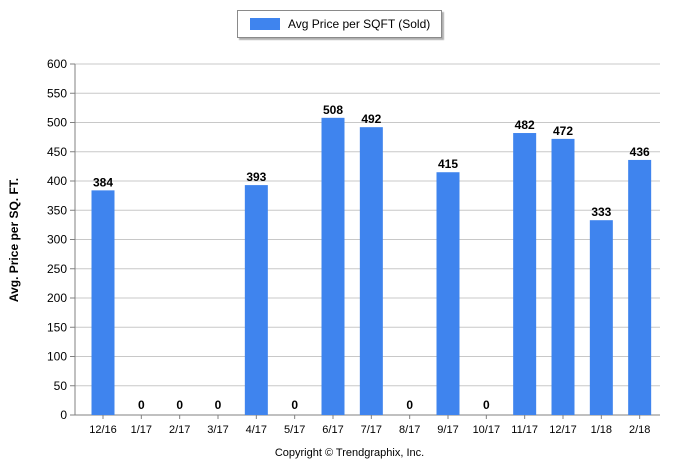 Image resolution: width=699 pixels, height=473 pixels. What do you see at coordinates (524, 430) in the screenshot?
I see `x-tick-label: 11/17` at bounding box center [524, 430].